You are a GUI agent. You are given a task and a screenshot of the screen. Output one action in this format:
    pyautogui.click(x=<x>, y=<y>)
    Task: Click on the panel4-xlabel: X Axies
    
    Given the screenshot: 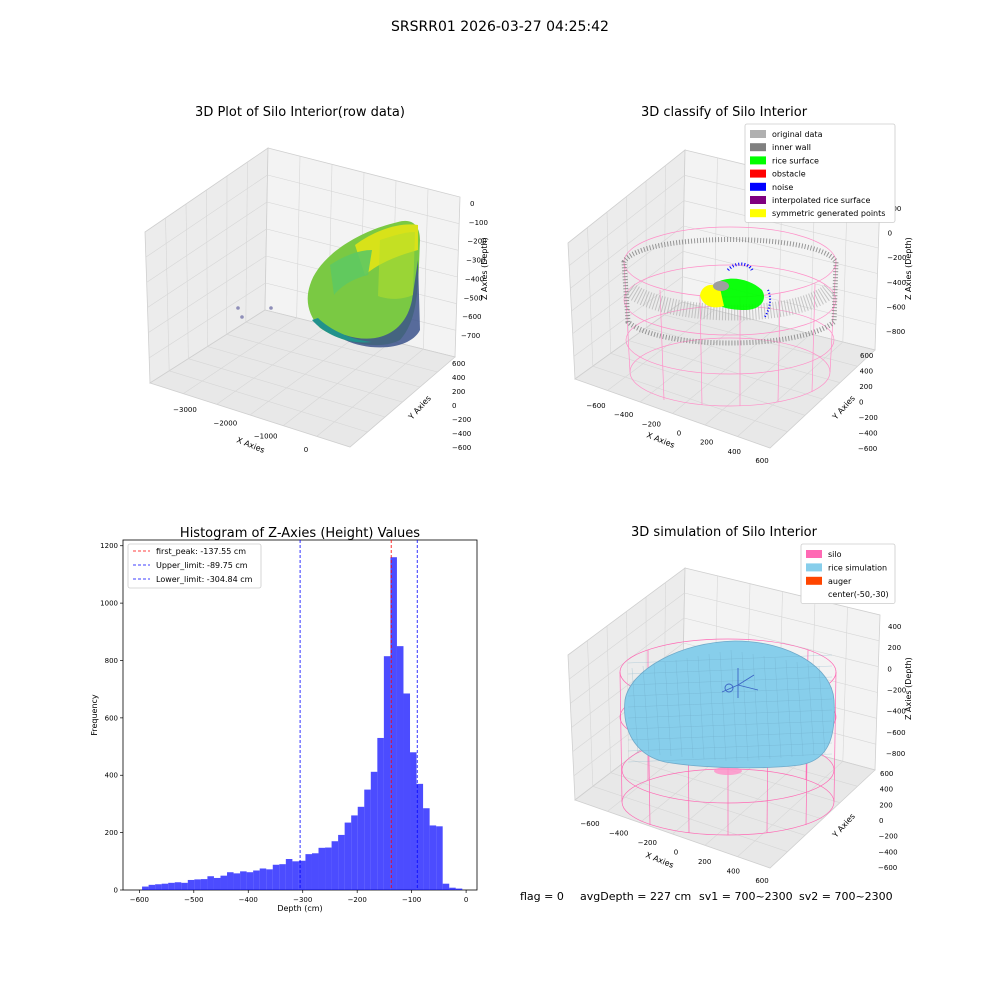 What is the action you would take?
    pyautogui.click(x=659, y=860)
    